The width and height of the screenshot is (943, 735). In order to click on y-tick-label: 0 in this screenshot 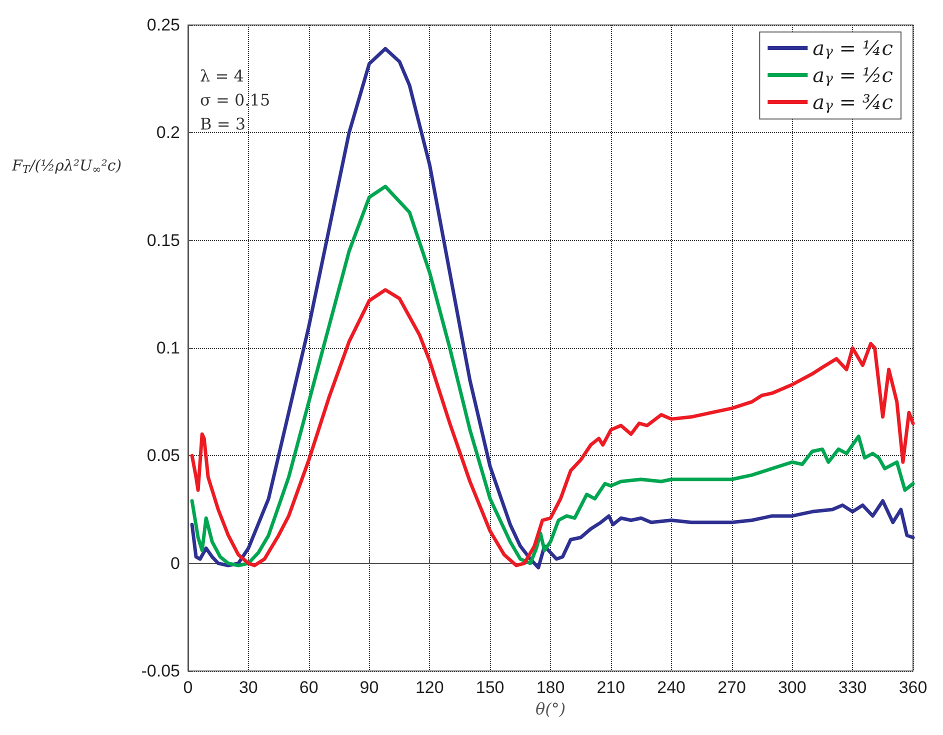, I will do `click(175, 563)`.